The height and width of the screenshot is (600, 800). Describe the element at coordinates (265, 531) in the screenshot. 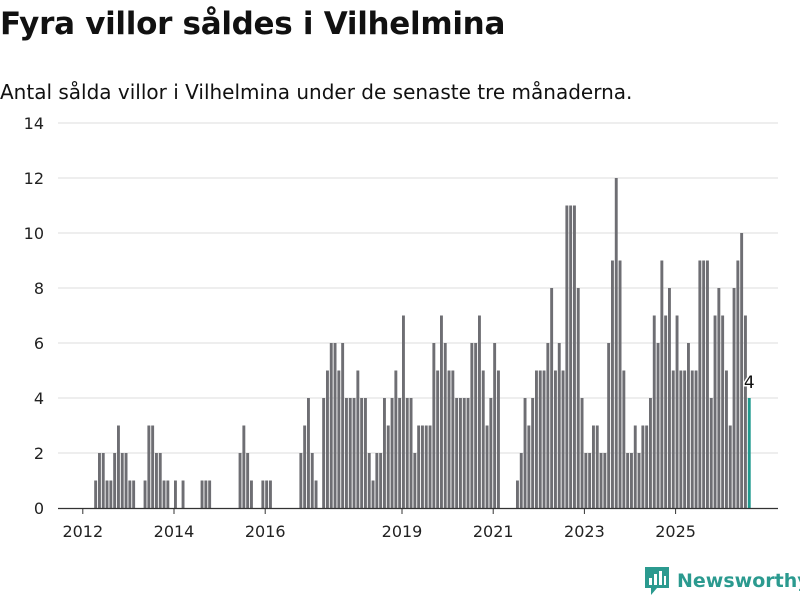

I see `x-tick-label: 2016` at that location.